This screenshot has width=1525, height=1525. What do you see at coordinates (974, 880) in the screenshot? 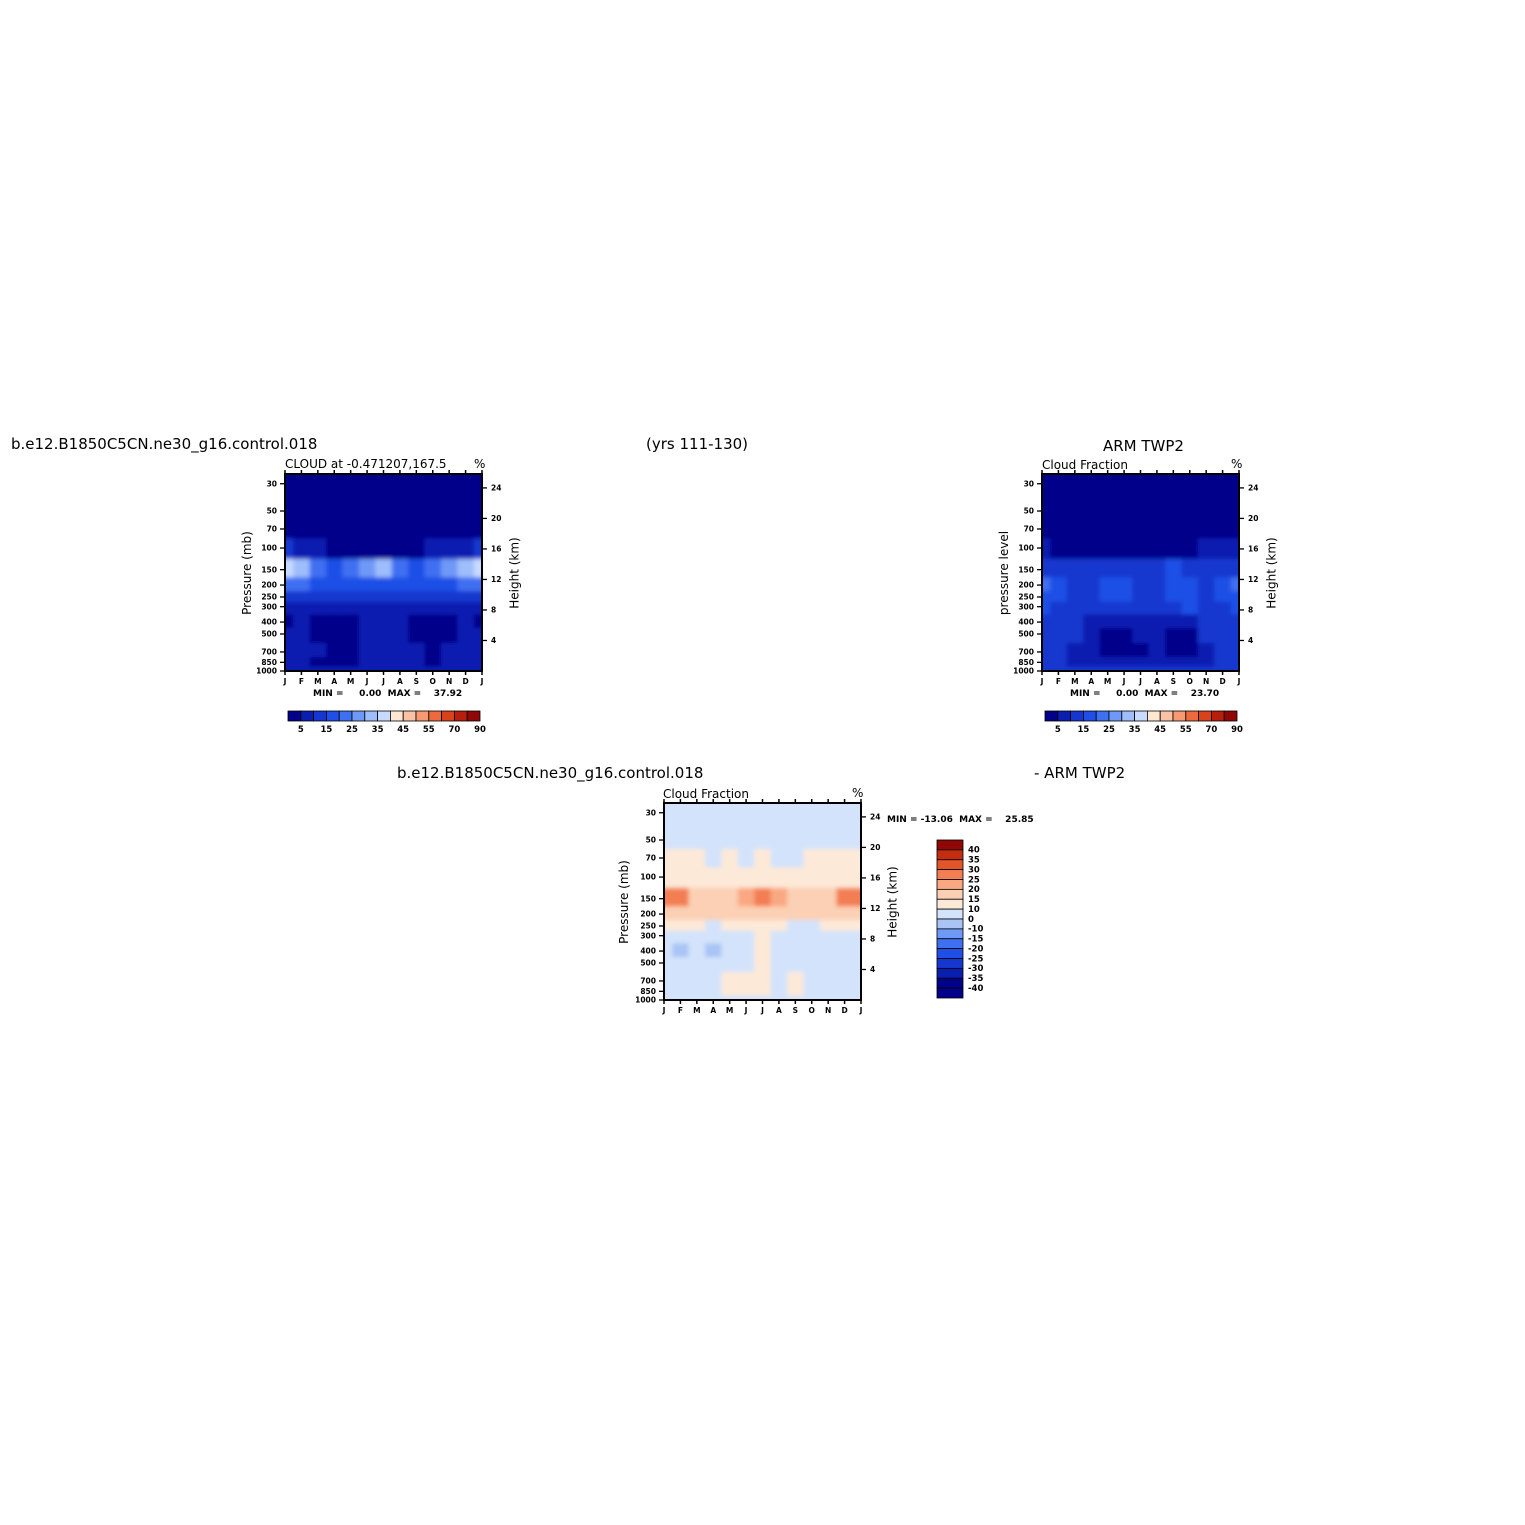
I see `colorbar-label: 25` at bounding box center [974, 880].